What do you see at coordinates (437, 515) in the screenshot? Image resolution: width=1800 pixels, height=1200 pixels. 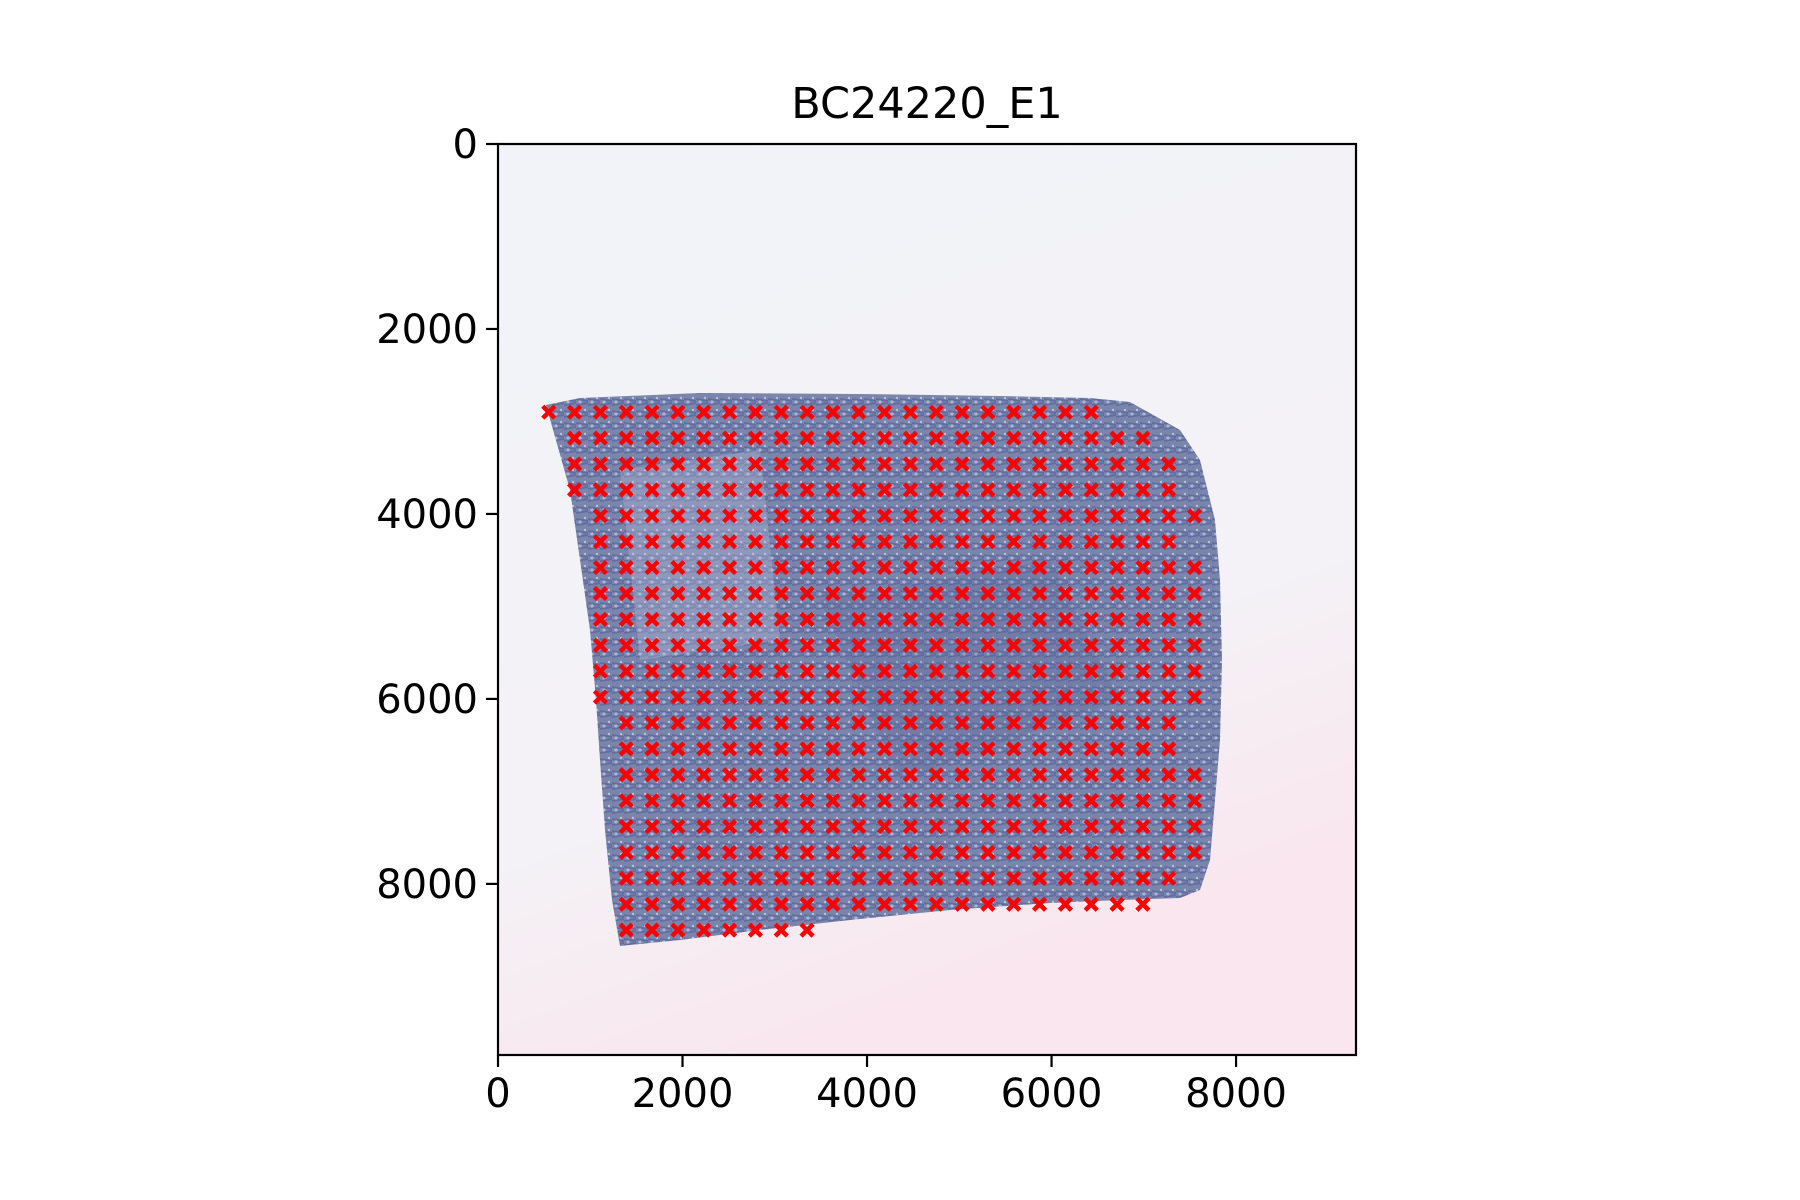 I see `y-axis: 0 2000 4000 6000 8000` at bounding box center [437, 515].